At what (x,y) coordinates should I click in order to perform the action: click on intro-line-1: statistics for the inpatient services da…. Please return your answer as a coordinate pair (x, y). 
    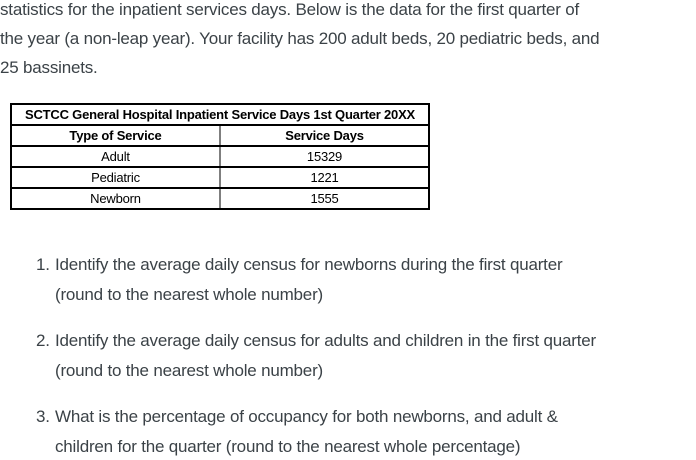
    Looking at the image, I should click on (290, 9).